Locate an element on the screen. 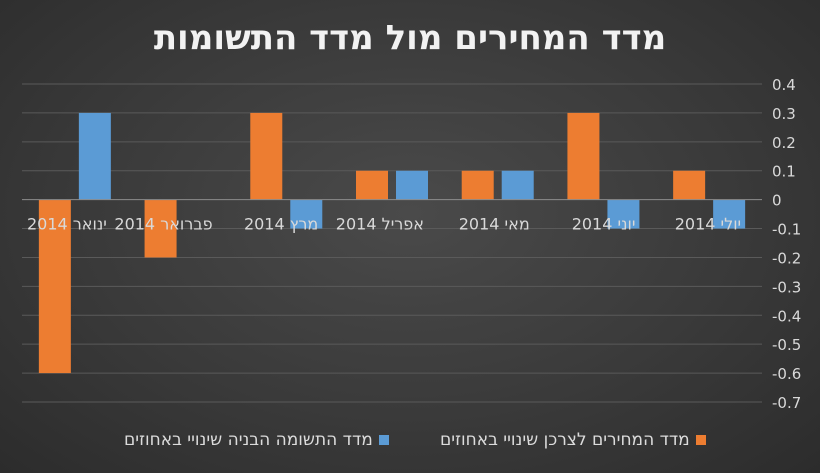 This screenshot has height=473, width=820. category-label: יולי 2014 is located at coordinates (708, 224).